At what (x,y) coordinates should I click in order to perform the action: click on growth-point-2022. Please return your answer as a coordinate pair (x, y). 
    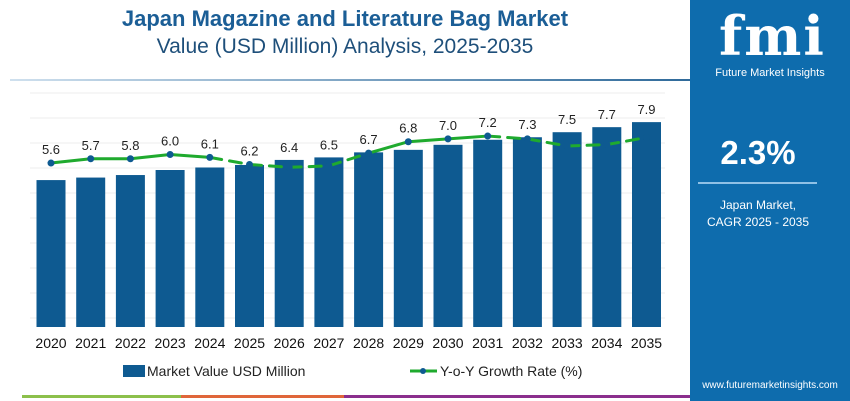
    Looking at the image, I should click on (130, 159).